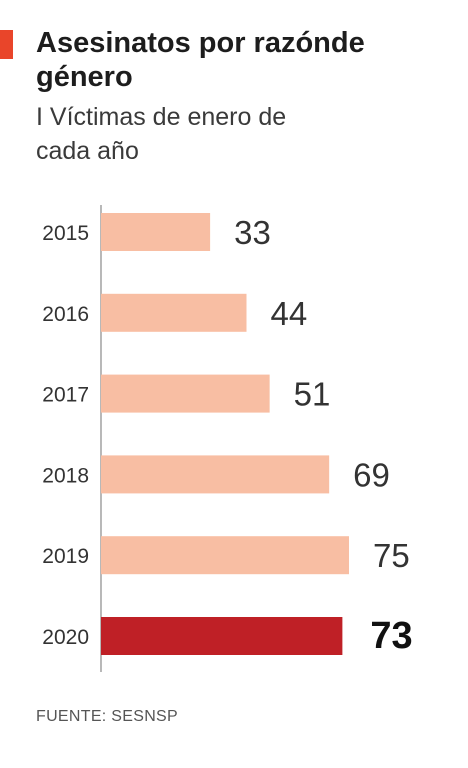  What do you see at coordinates (391, 555) in the screenshot?
I see `value-label-2019: 75` at bounding box center [391, 555].